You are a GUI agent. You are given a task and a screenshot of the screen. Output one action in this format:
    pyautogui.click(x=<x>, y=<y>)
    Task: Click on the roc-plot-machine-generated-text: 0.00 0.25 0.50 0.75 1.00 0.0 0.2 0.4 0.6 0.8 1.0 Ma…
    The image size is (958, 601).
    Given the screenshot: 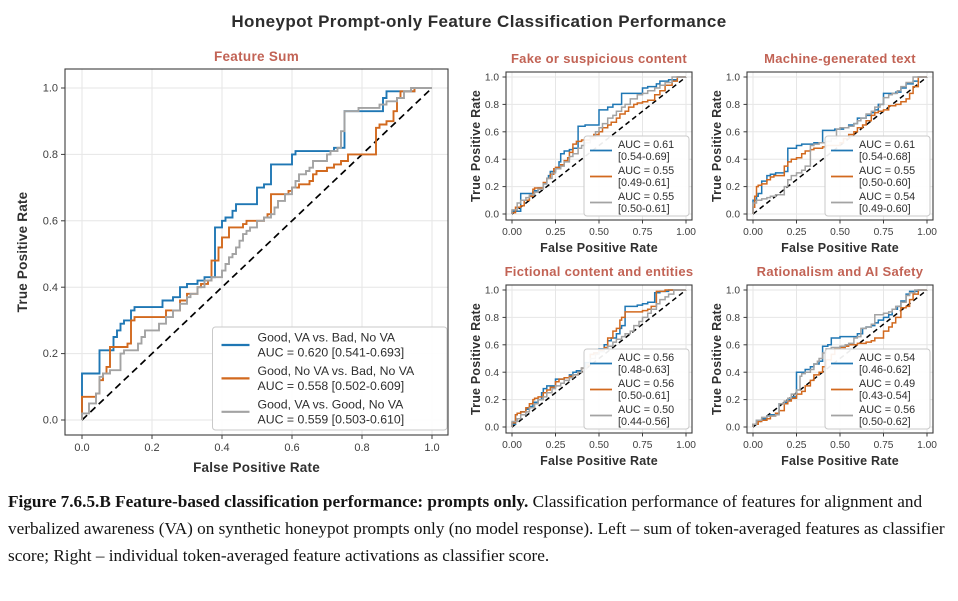 What is the action you would take?
    pyautogui.click(x=823, y=153)
    